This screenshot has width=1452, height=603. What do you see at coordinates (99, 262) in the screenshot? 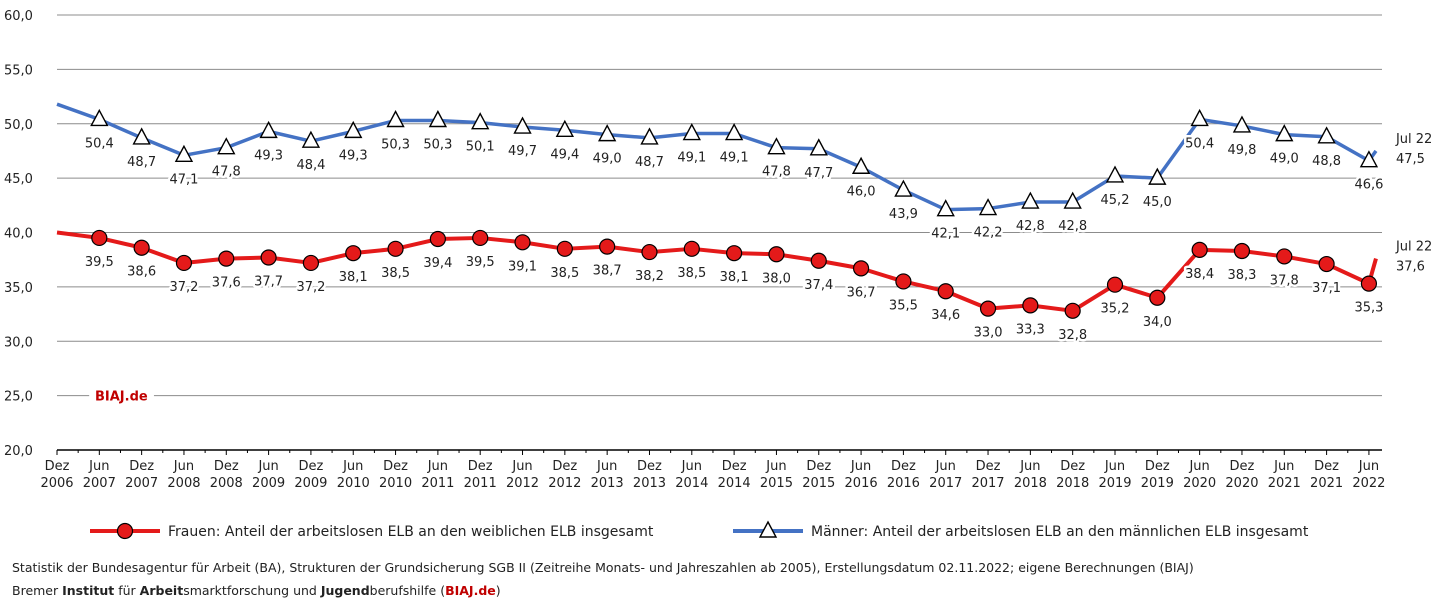
I see `data-label: 39,5` at bounding box center [99, 262].